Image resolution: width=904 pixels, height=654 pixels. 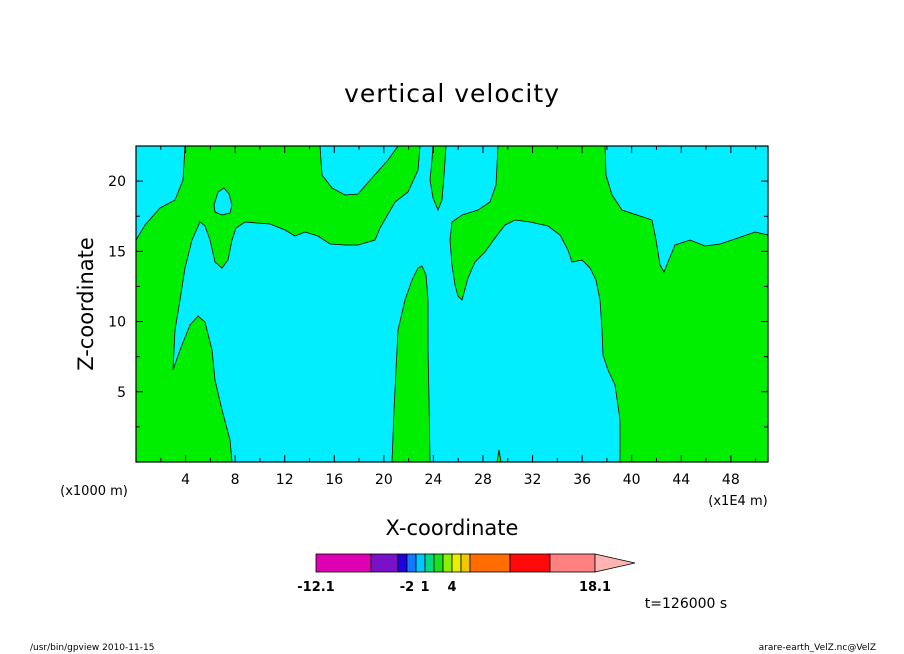 I want to click on colorbar, so click(x=475, y=563).